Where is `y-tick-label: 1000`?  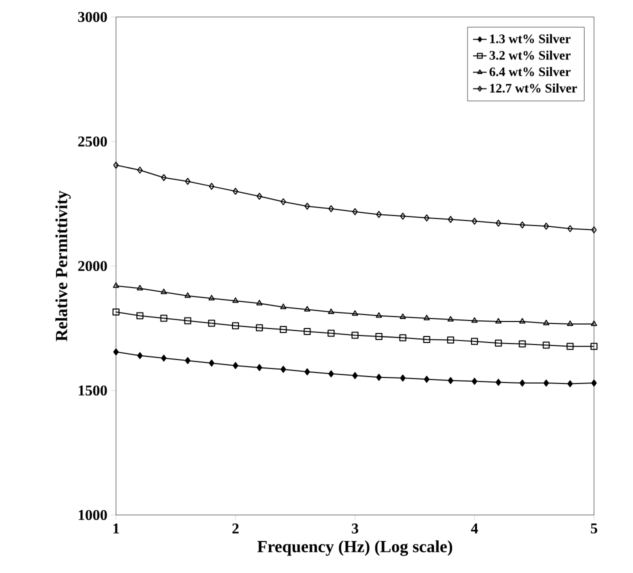
y-tick-label: 1000 is located at coordinates (92, 515).